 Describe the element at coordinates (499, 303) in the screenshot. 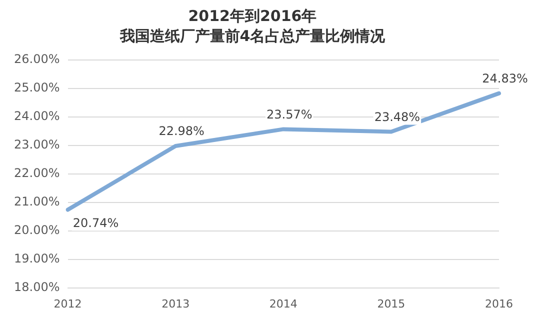

I see `x-tick-label: 2016` at that location.